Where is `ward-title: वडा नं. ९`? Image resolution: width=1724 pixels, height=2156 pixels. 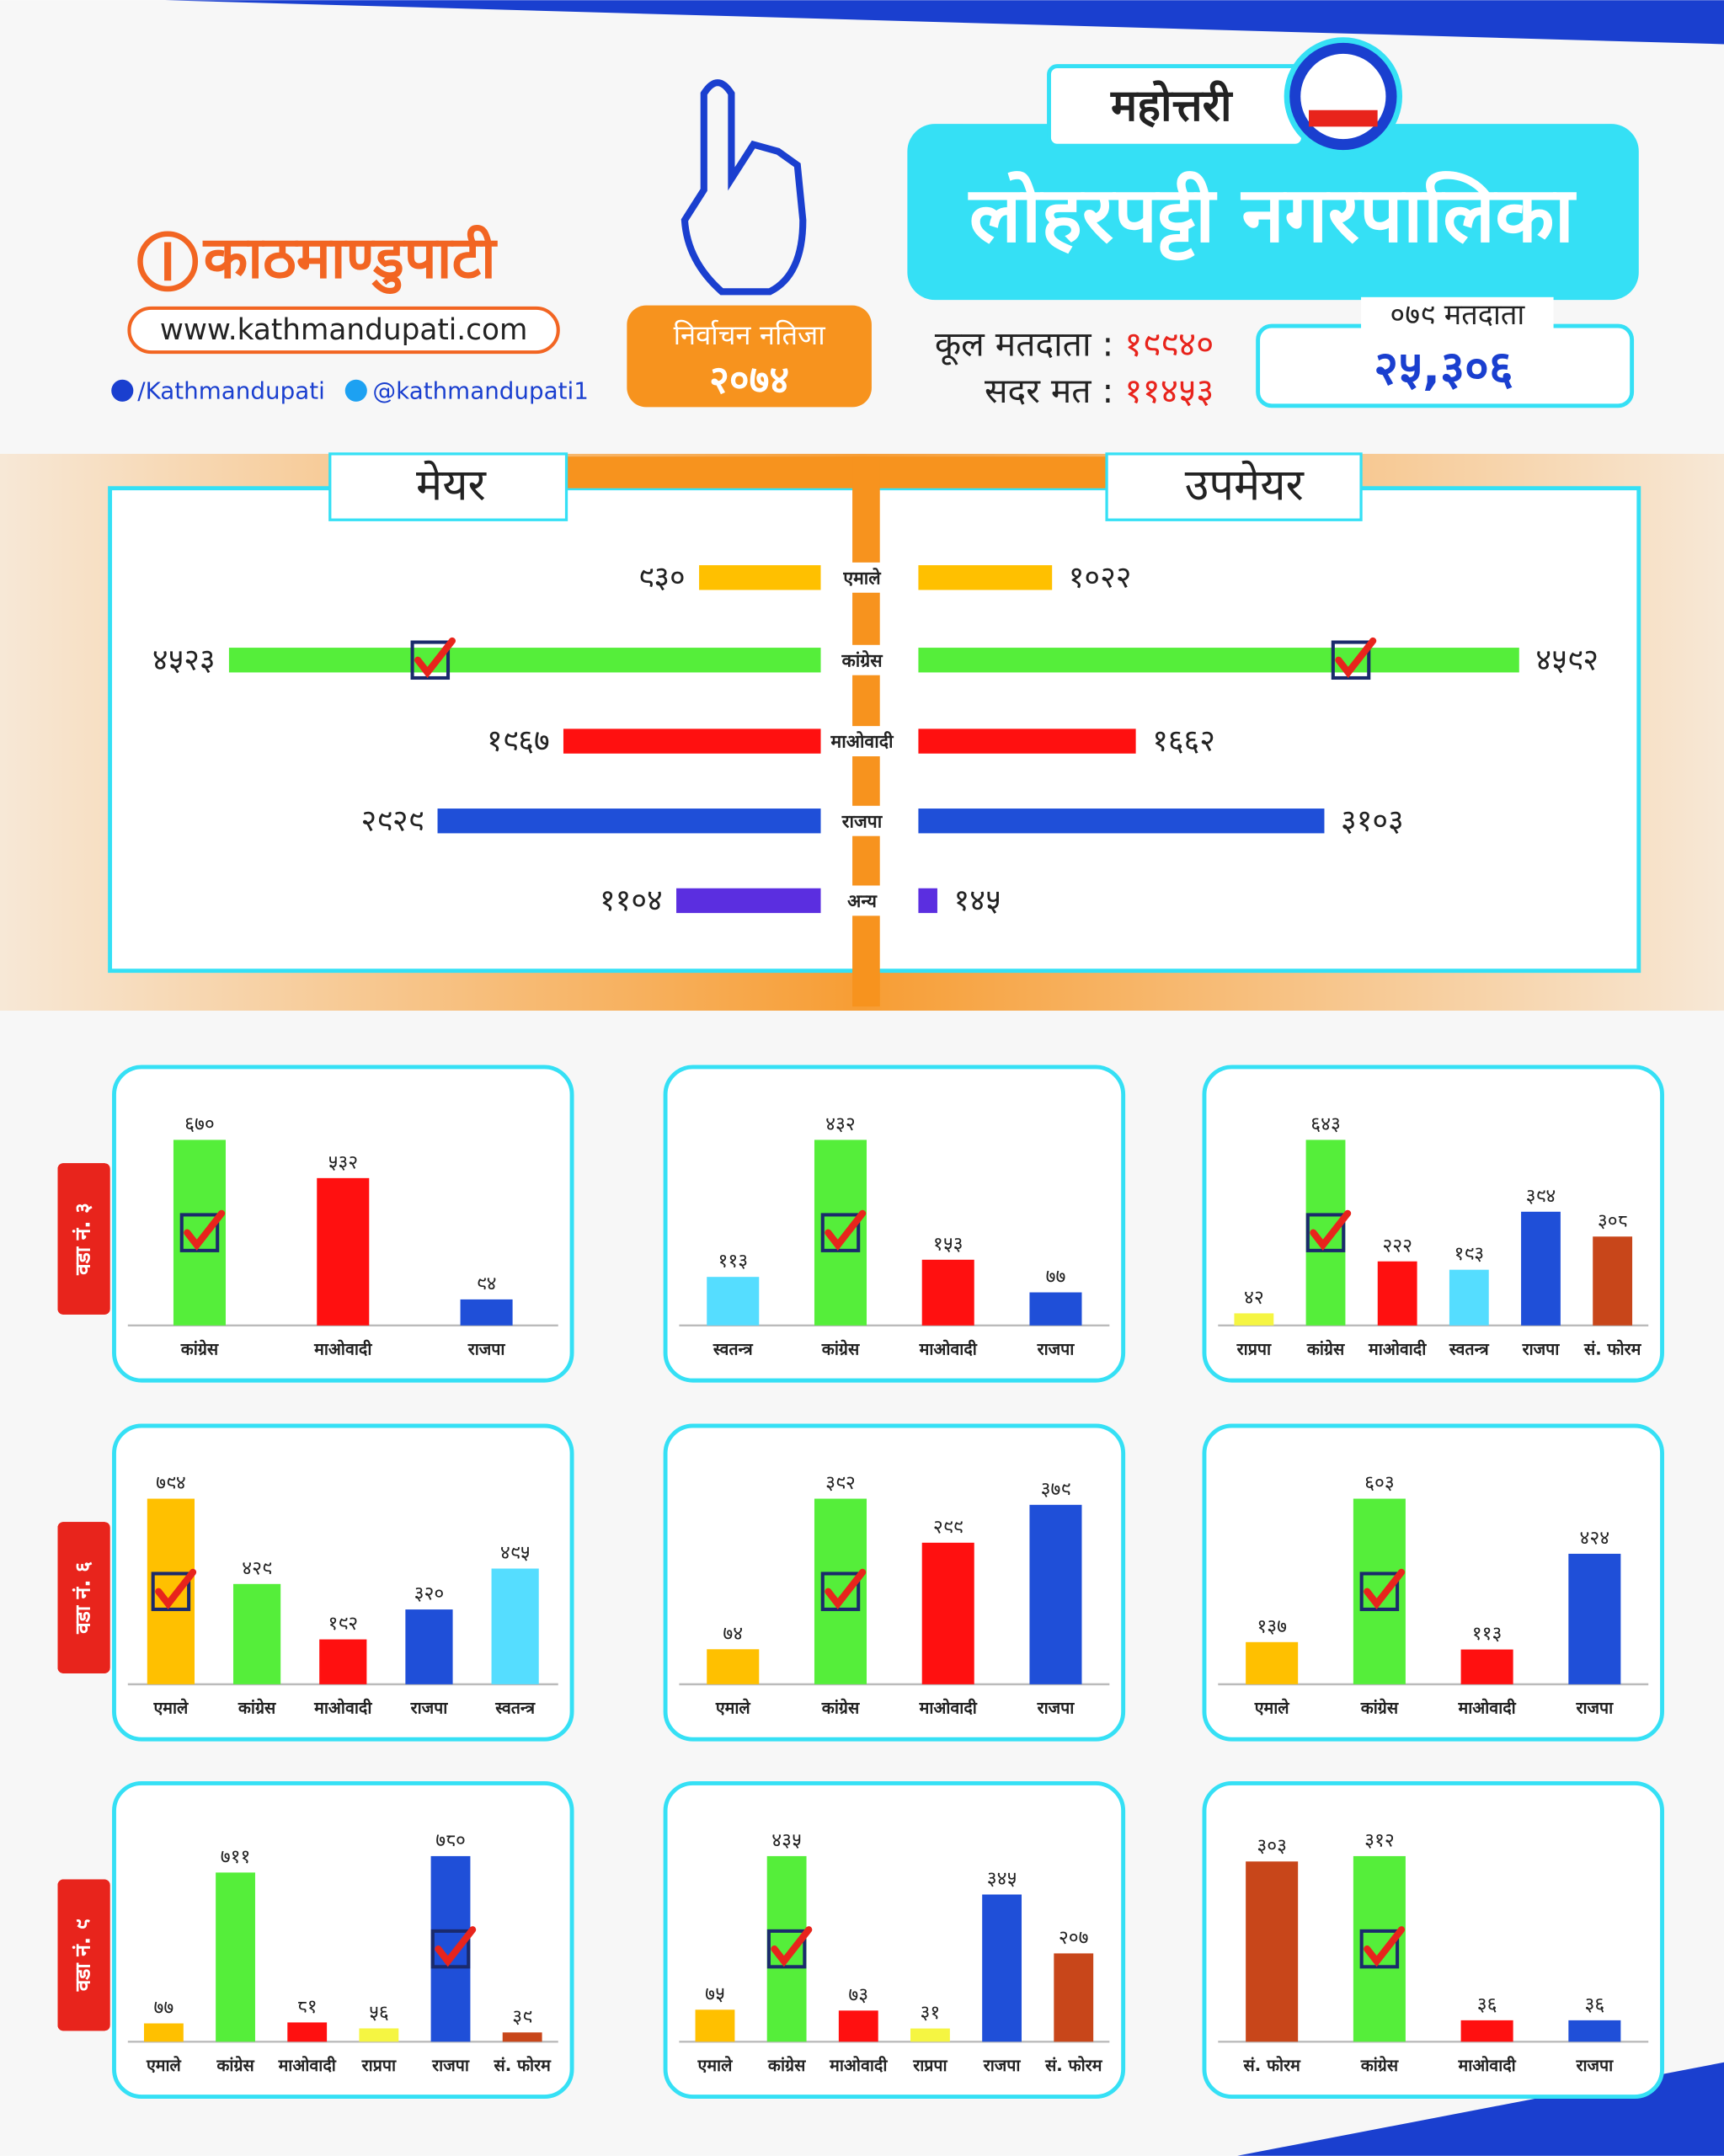
ward-title: वडा नं. ९ is located at coordinates (83, 1956).